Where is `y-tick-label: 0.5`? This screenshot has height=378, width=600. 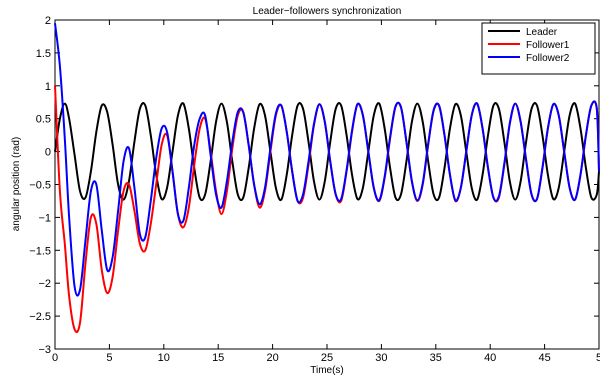
y-tick-label: 0.5 is located at coordinates (43, 120).